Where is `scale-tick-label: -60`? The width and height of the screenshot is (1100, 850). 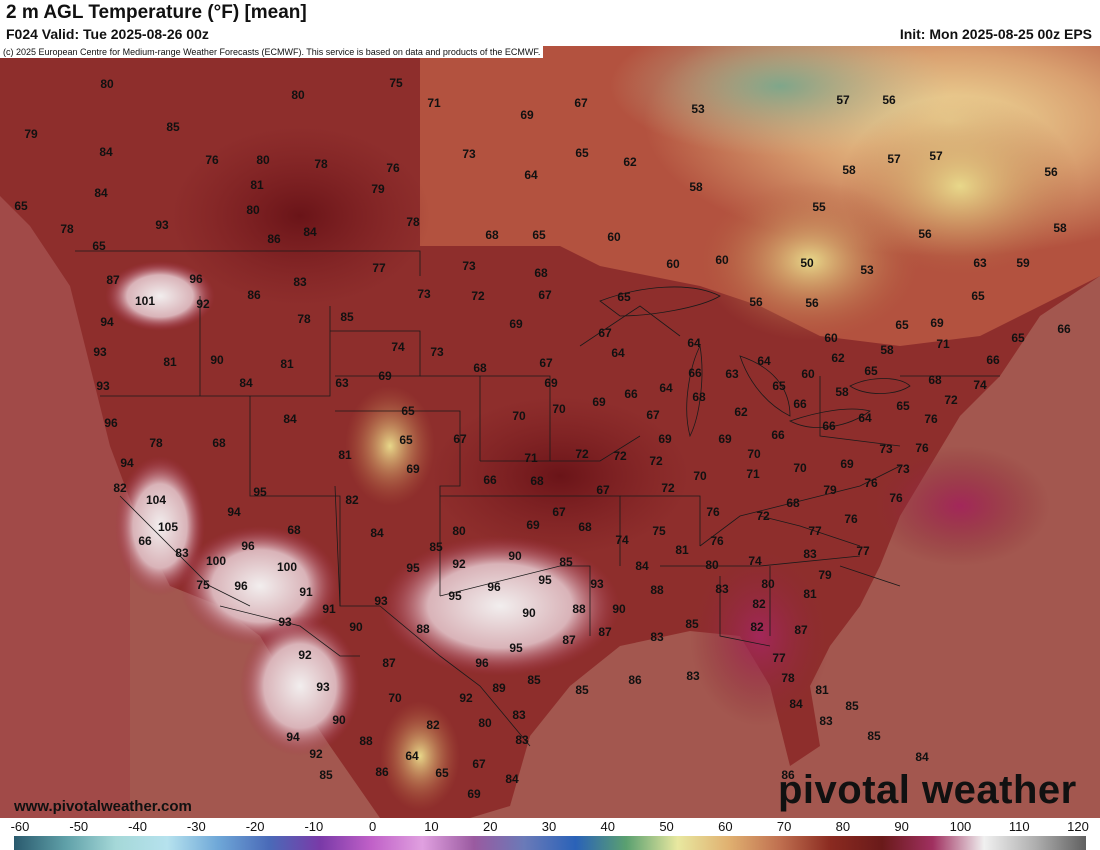
scale-tick-label: -60 is located at coordinates (20, 826).